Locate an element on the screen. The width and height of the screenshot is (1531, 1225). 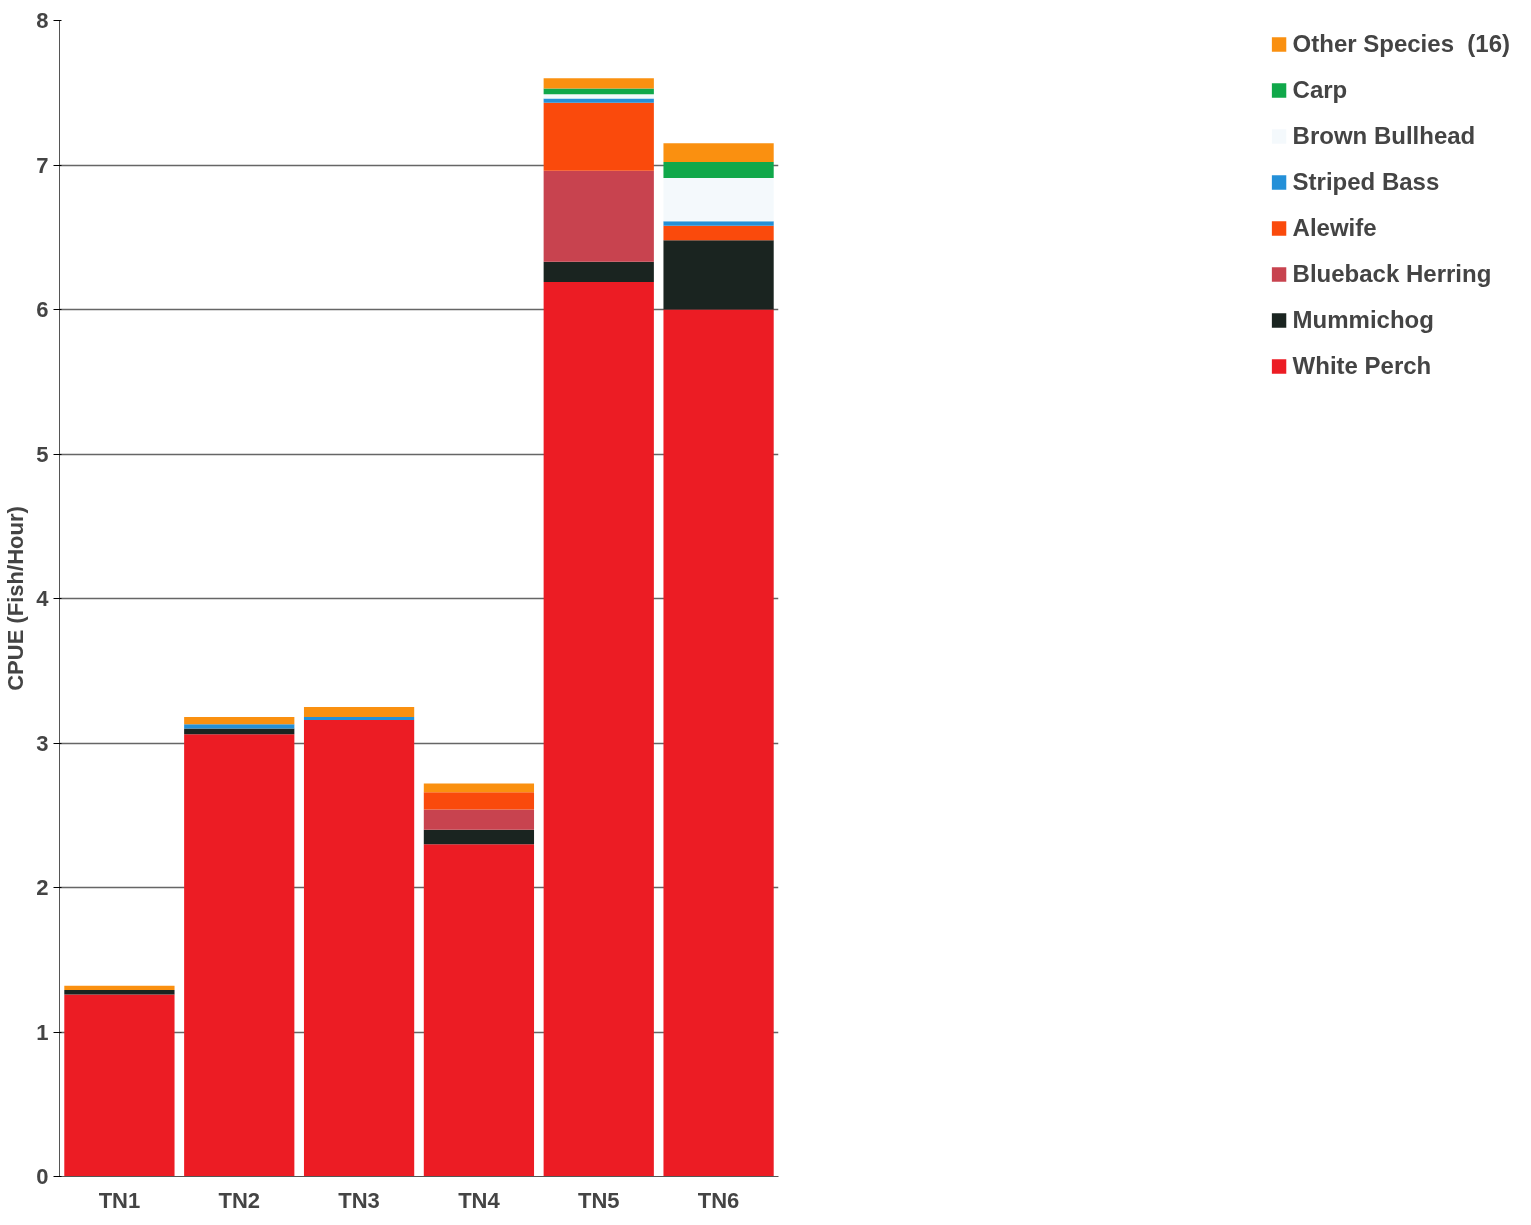
legend-label: Brown Bullhead is located at coordinates (1384, 136).